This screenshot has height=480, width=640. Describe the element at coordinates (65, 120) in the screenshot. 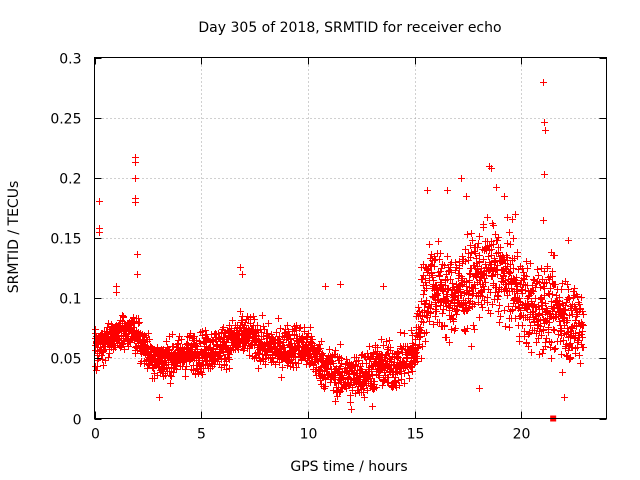

I see `y-tick-label: 0.25` at that location.